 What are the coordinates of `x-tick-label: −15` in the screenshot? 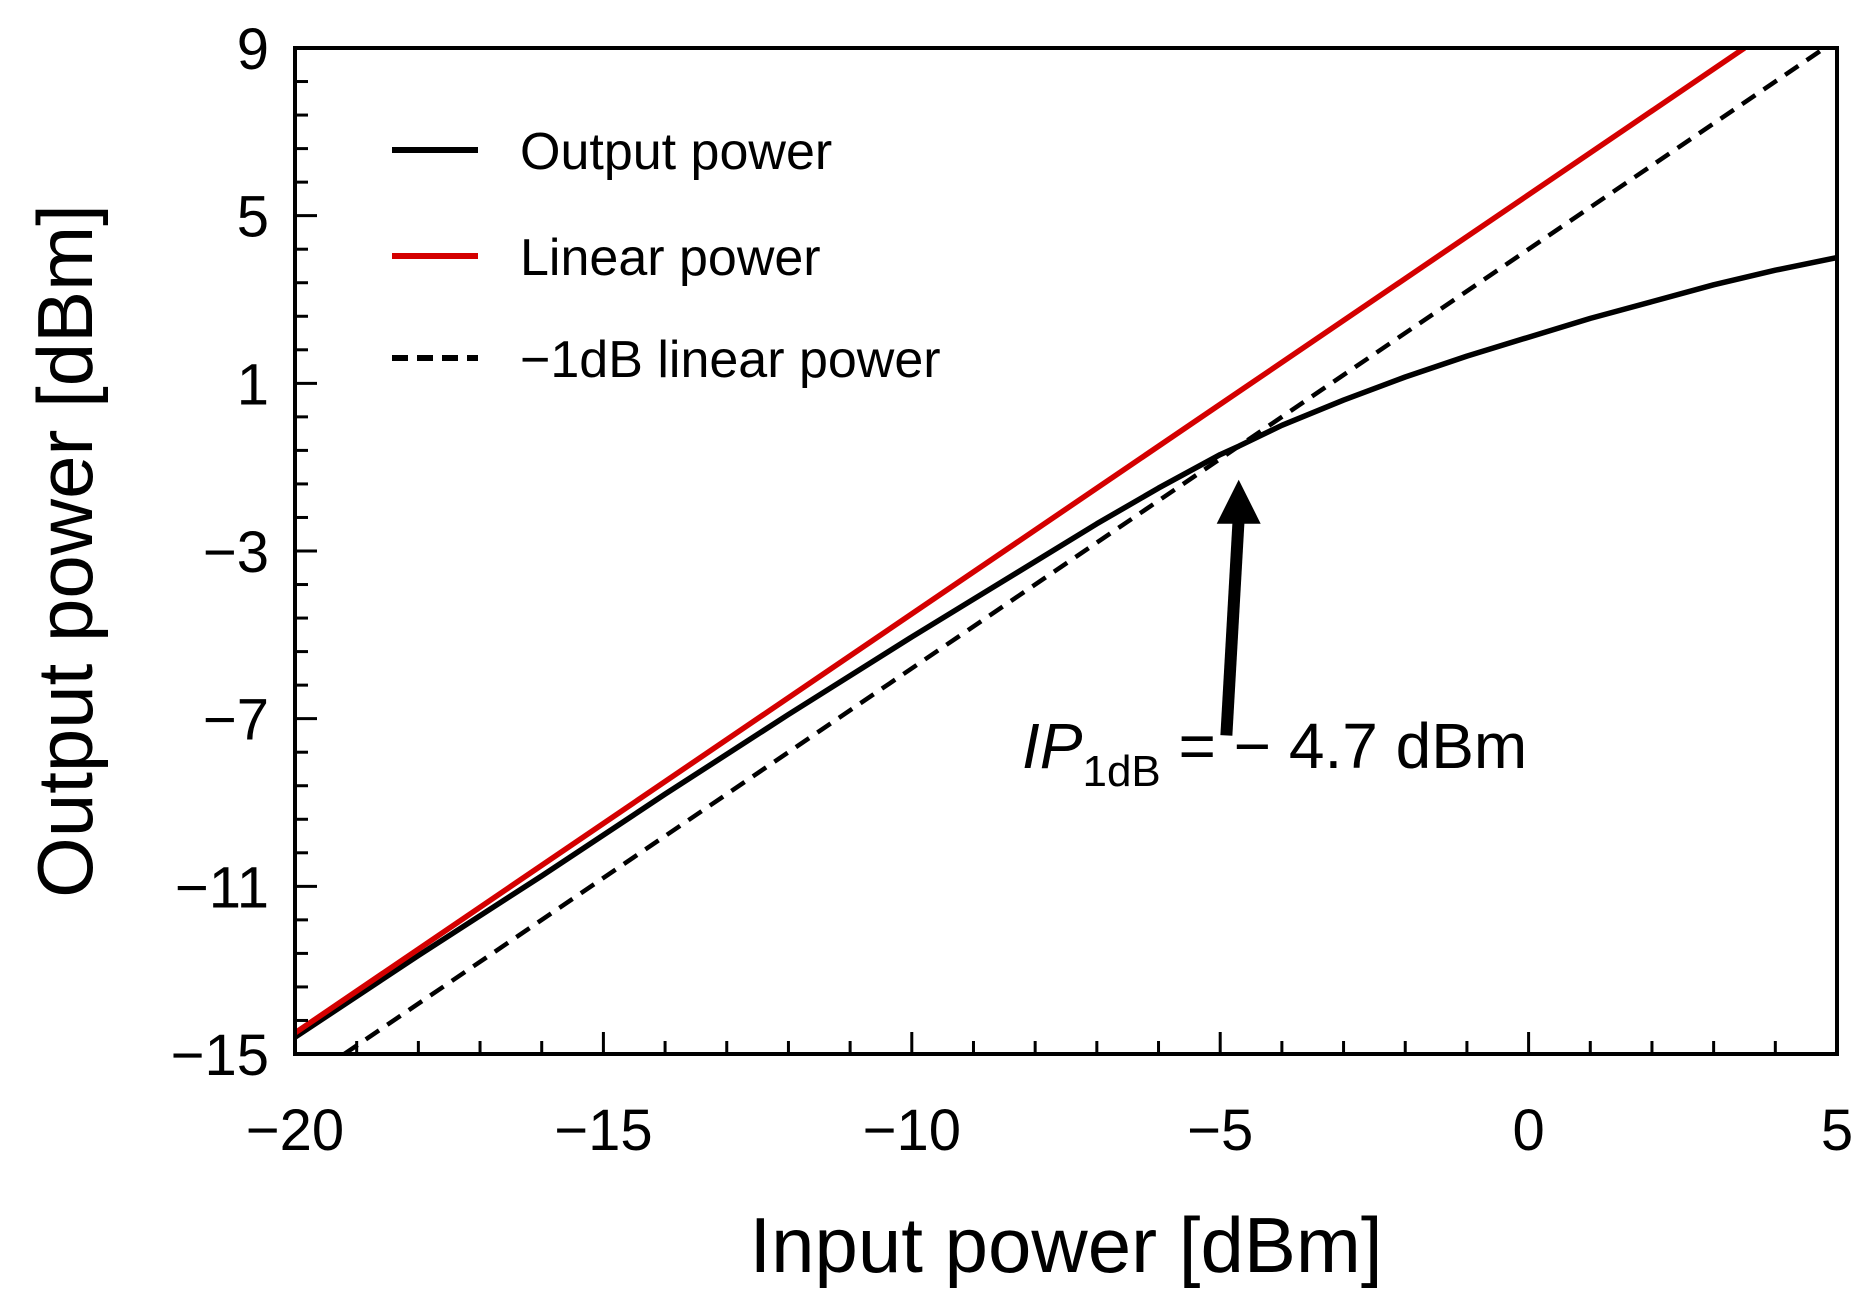 It's located at (603, 1130).